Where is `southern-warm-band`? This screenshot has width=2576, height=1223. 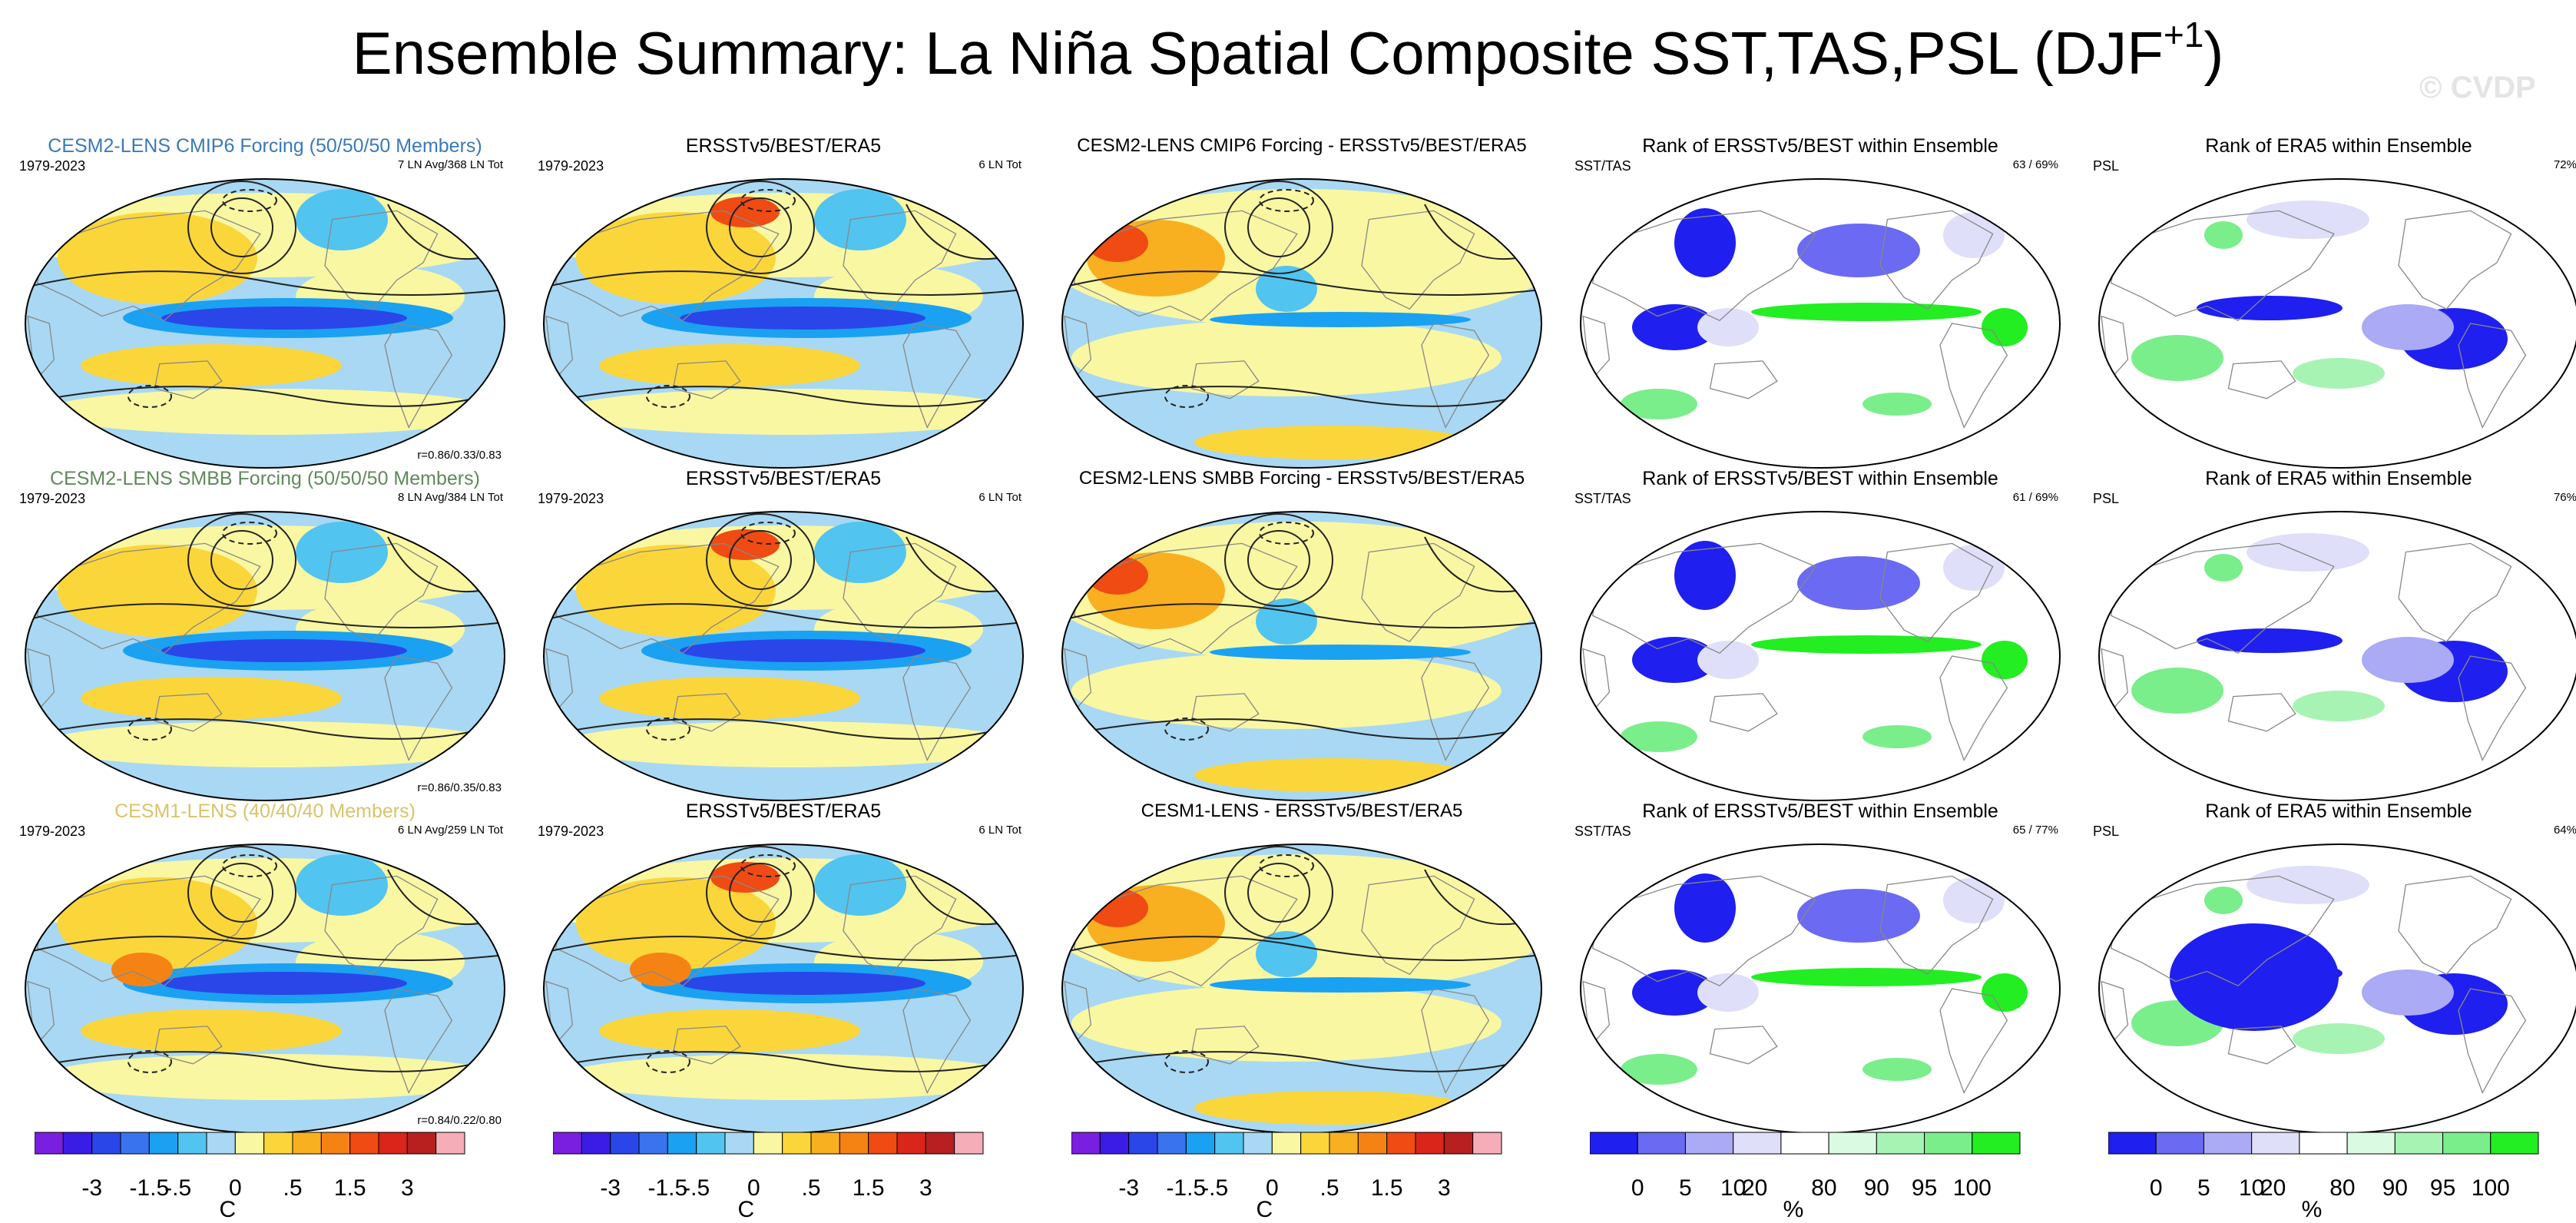 southern-warm-band is located at coordinates (272, 1077).